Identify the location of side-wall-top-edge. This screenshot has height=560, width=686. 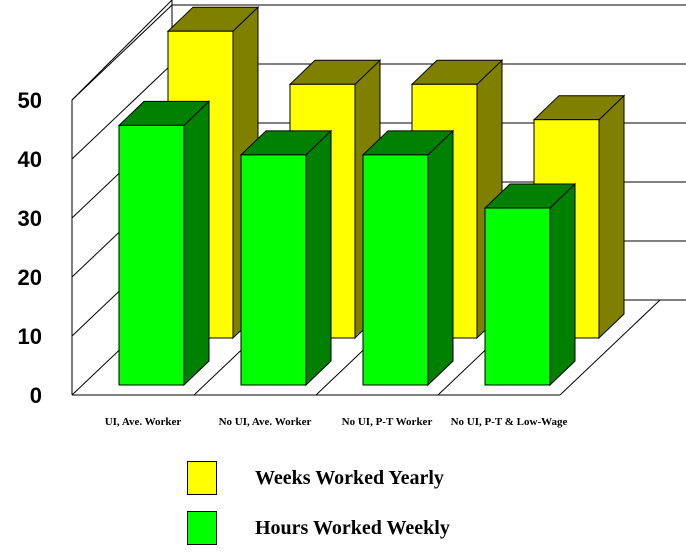
(122, 50).